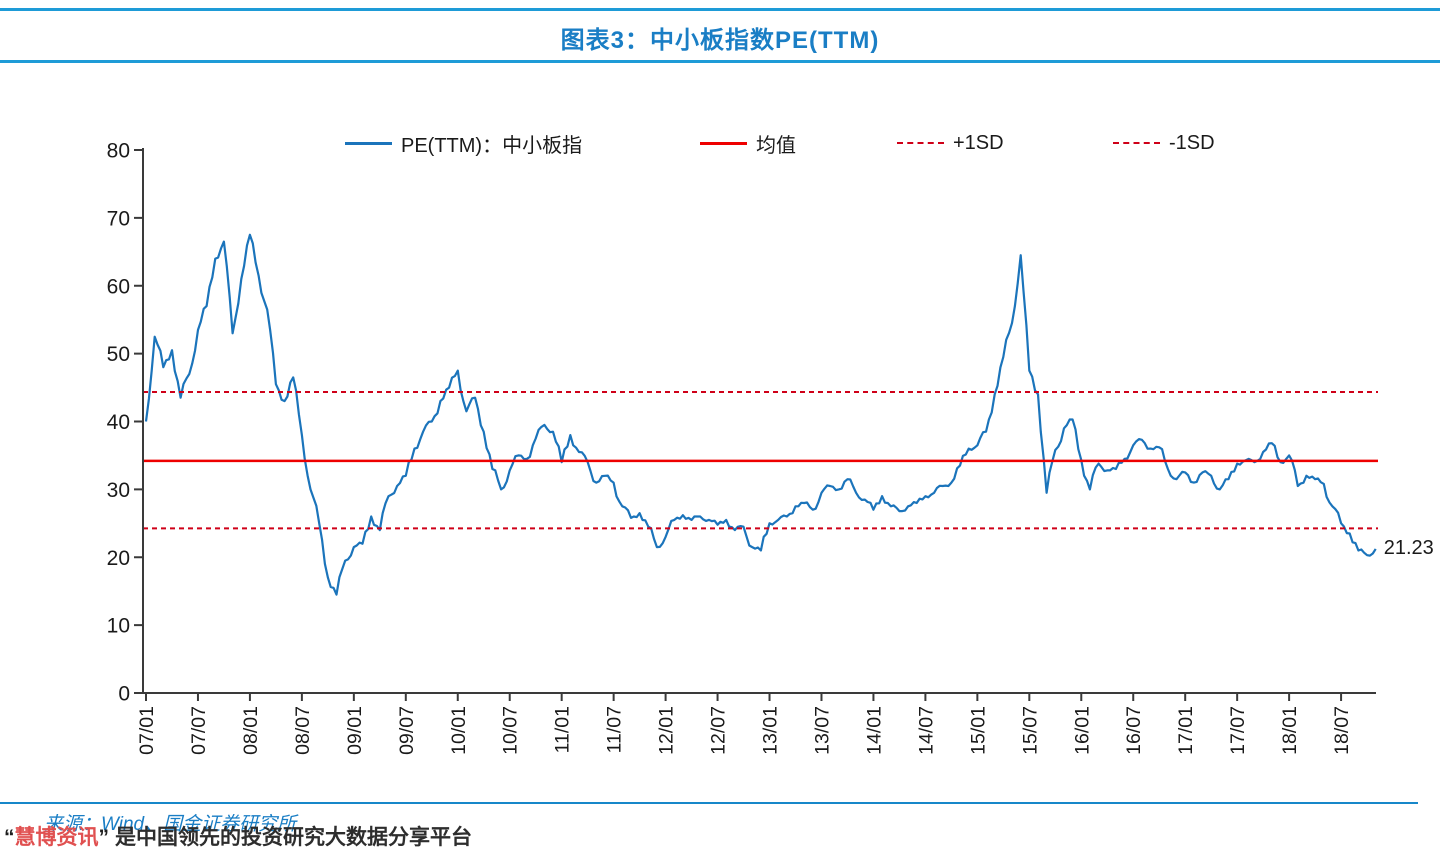 The image size is (1440, 861). Describe the element at coordinates (1342, 730) in the screenshot. I see `svg-text: 18/07` at that location.